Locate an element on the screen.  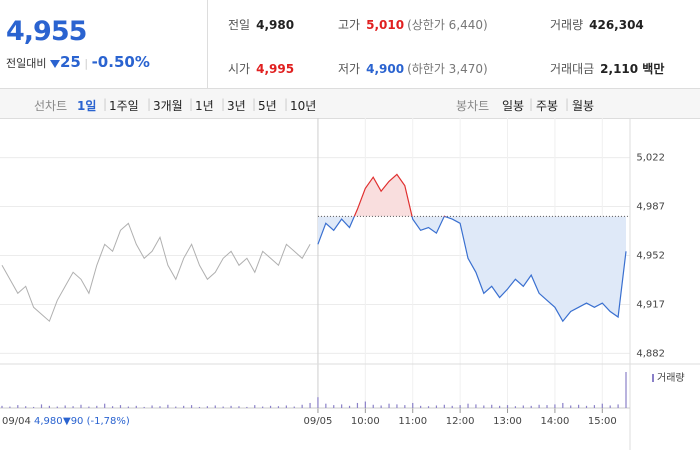
tab: 월봉 is located at coordinates (583, 106).